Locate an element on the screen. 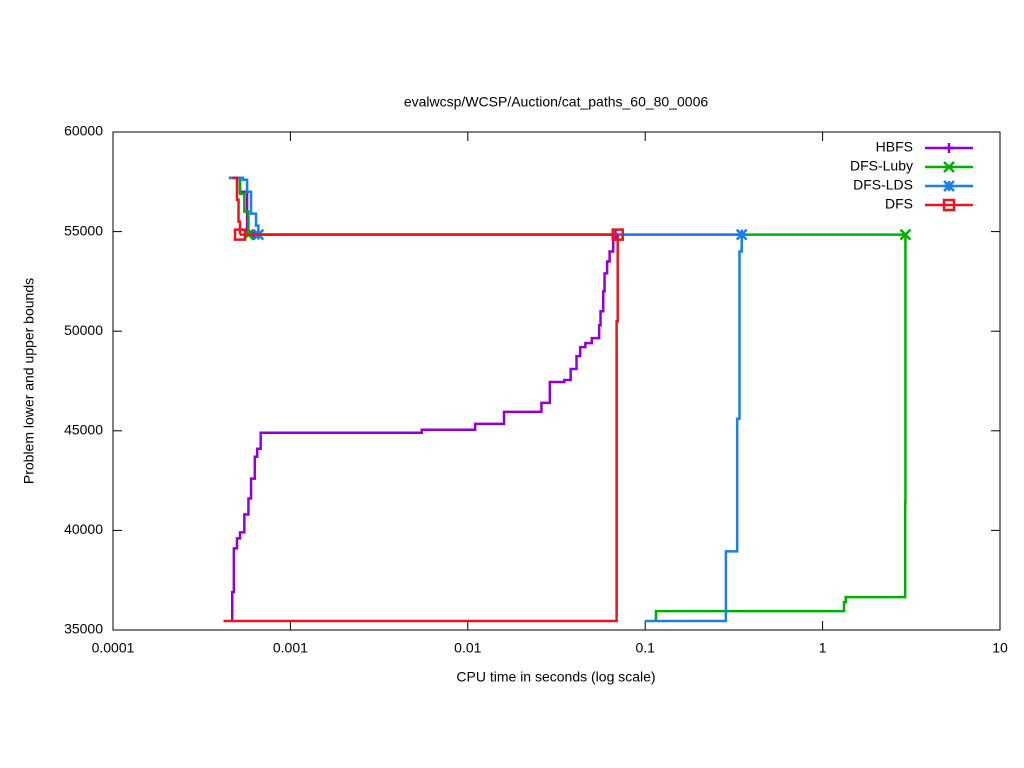  y-tick-label: 40000 is located at coordinates (83, 529).